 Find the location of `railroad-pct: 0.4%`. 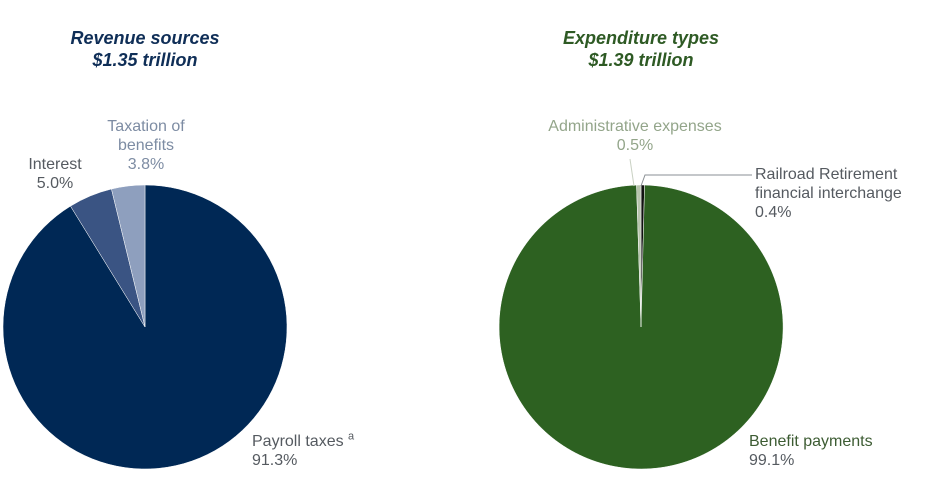

railroad-pct: 0.4% is located at coordinates (773, 212).